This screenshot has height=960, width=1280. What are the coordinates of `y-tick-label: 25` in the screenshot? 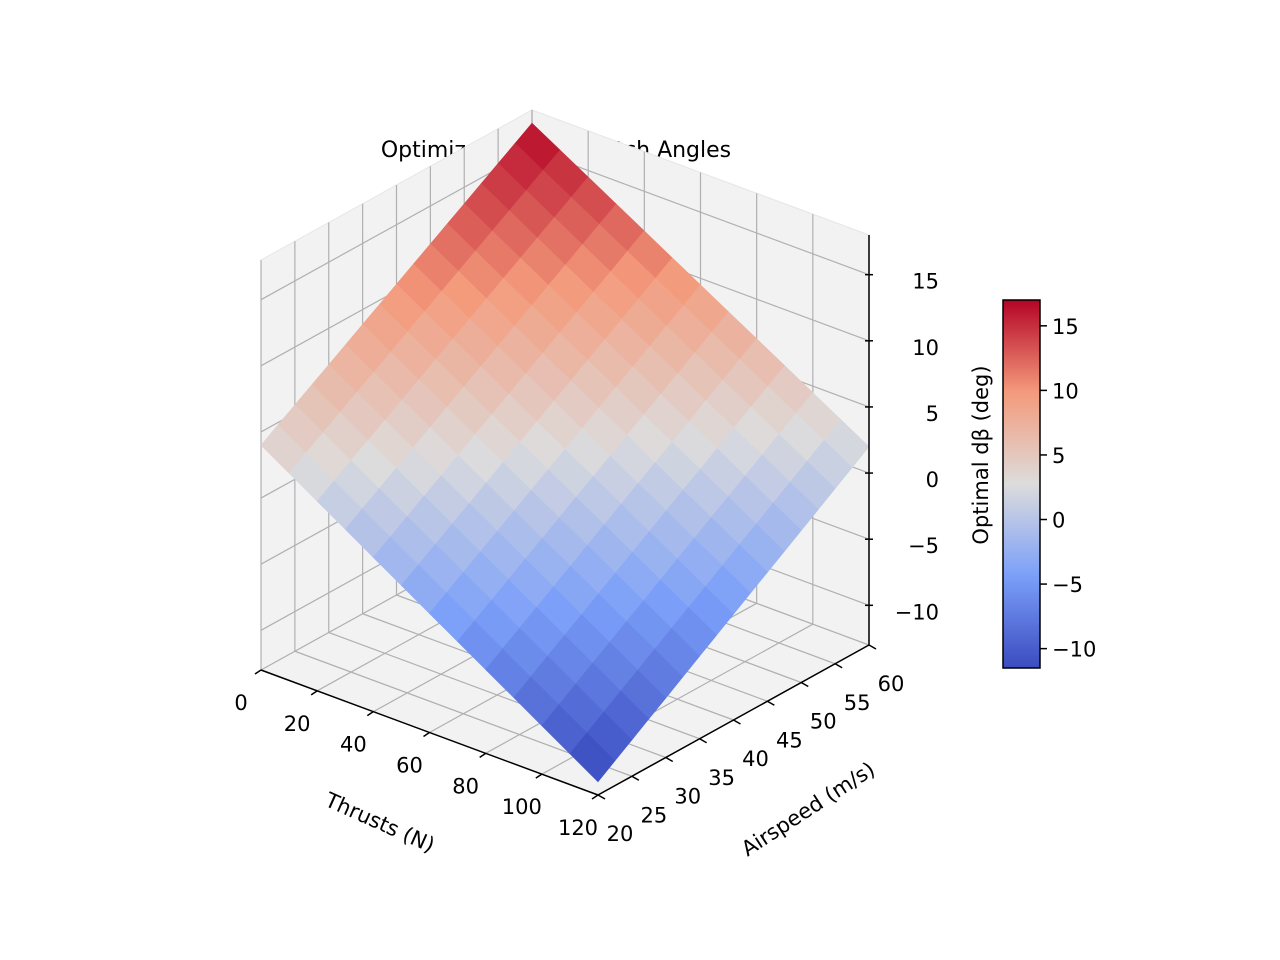 It's located at (654, 815).